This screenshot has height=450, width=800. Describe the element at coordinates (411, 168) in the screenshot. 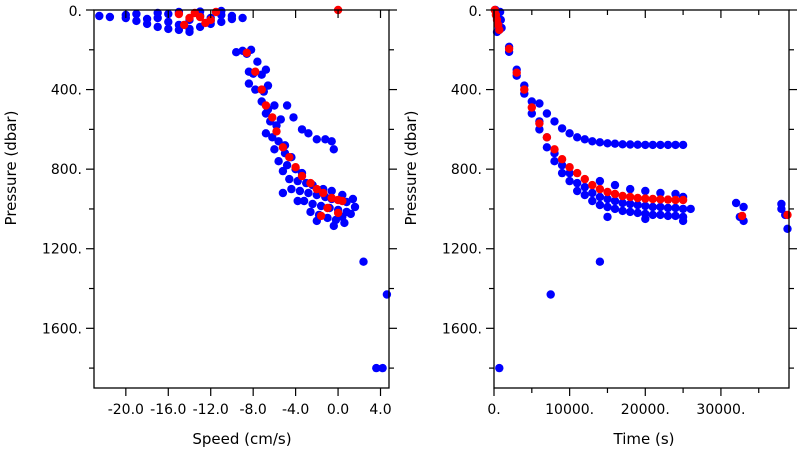

I see `time-pressure-ylabel: Pressure (dbar)` at that location.